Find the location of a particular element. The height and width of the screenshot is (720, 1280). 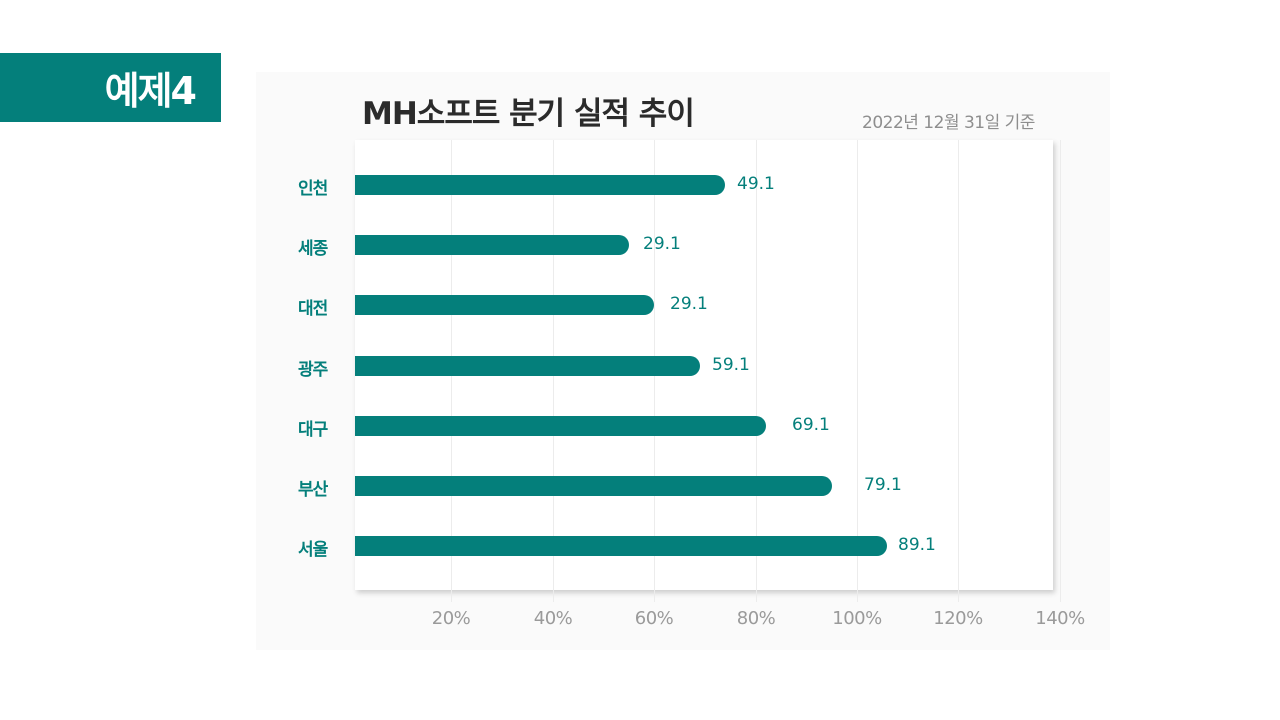

x-tick-label: 100% is located at coordinates (857, 618).